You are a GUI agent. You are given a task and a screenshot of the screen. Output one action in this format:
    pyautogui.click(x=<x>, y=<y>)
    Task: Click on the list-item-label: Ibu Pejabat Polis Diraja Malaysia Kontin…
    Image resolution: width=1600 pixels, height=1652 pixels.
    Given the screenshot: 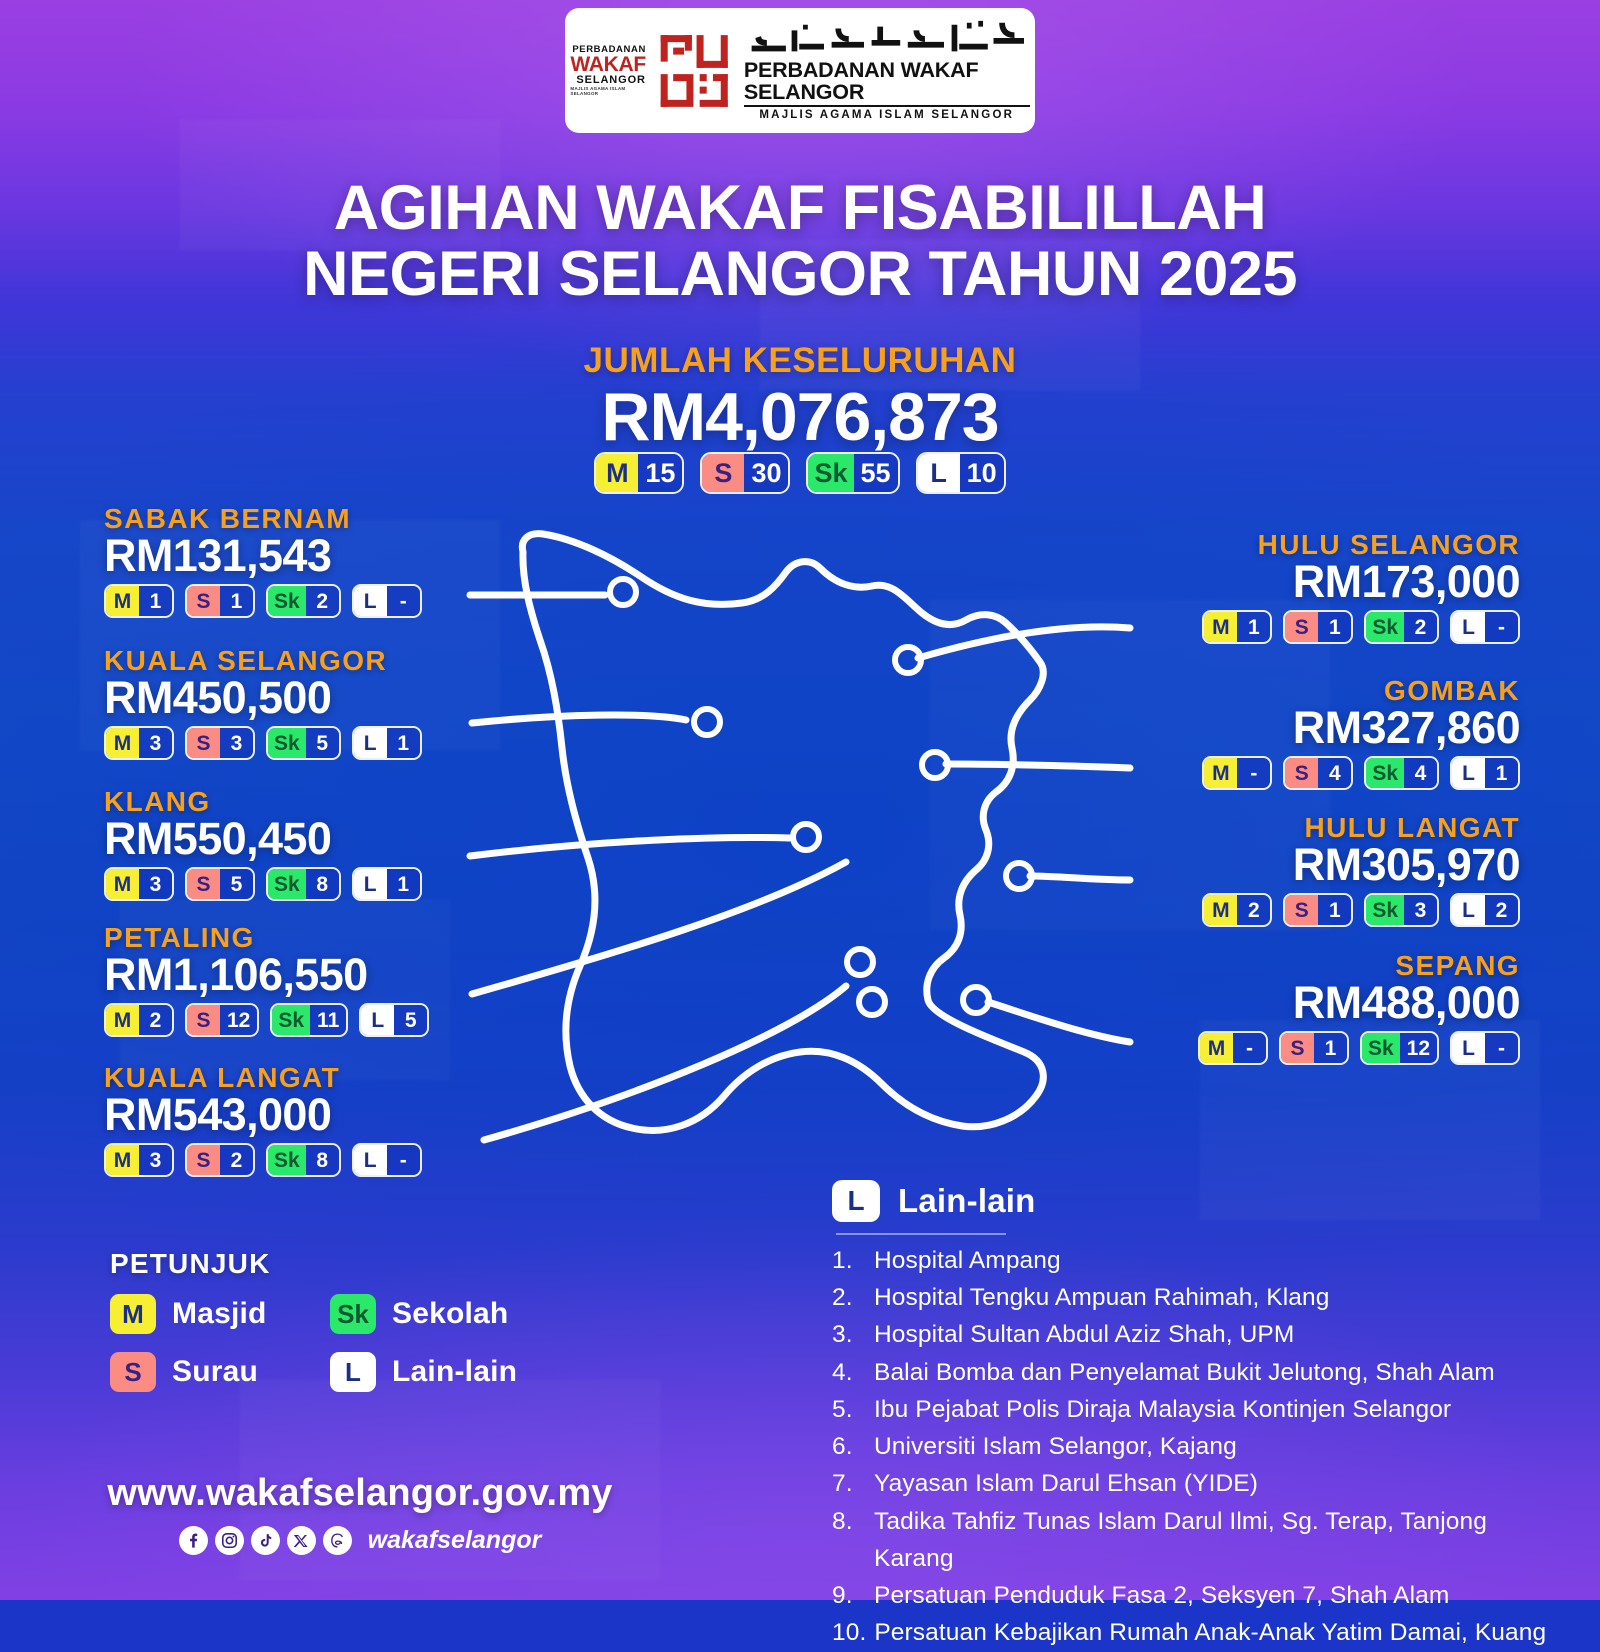 What is the action you would take?
    pyautogui.click(x=1163, y=1409)
    